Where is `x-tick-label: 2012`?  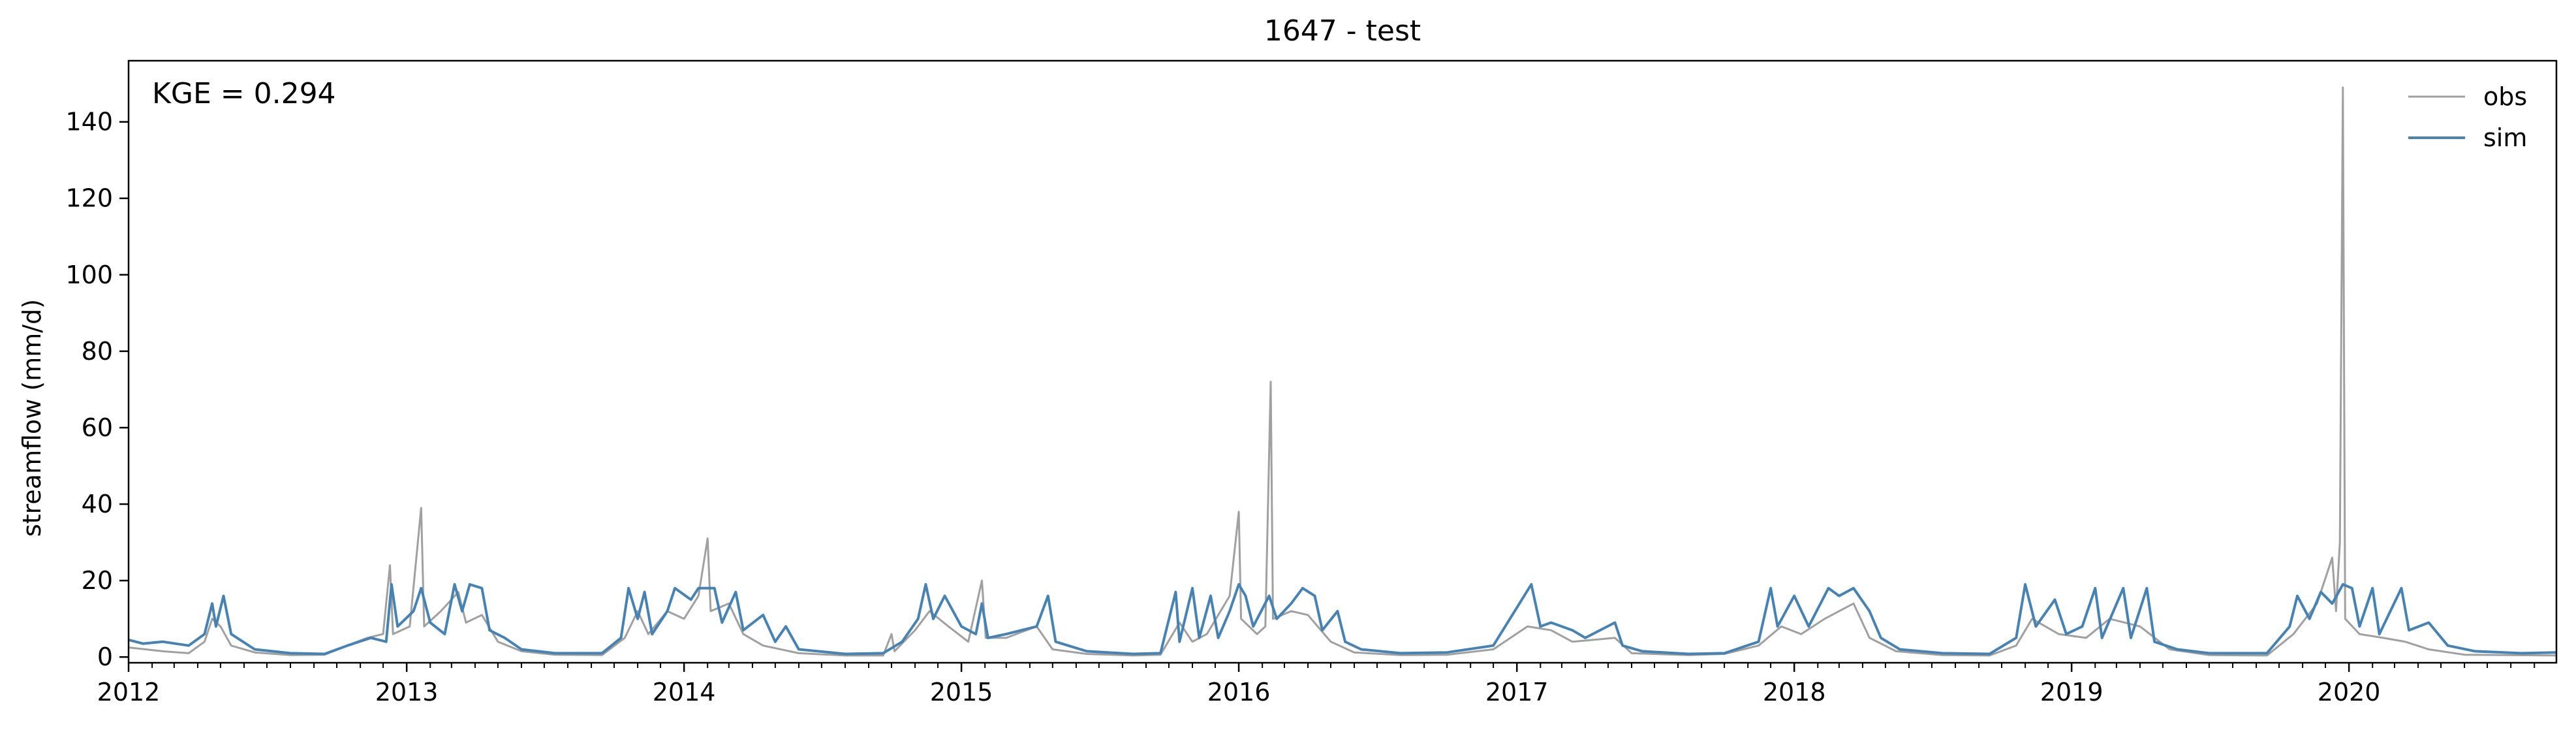
x-tick-label: 2012 is located at coordinates (129, 692).